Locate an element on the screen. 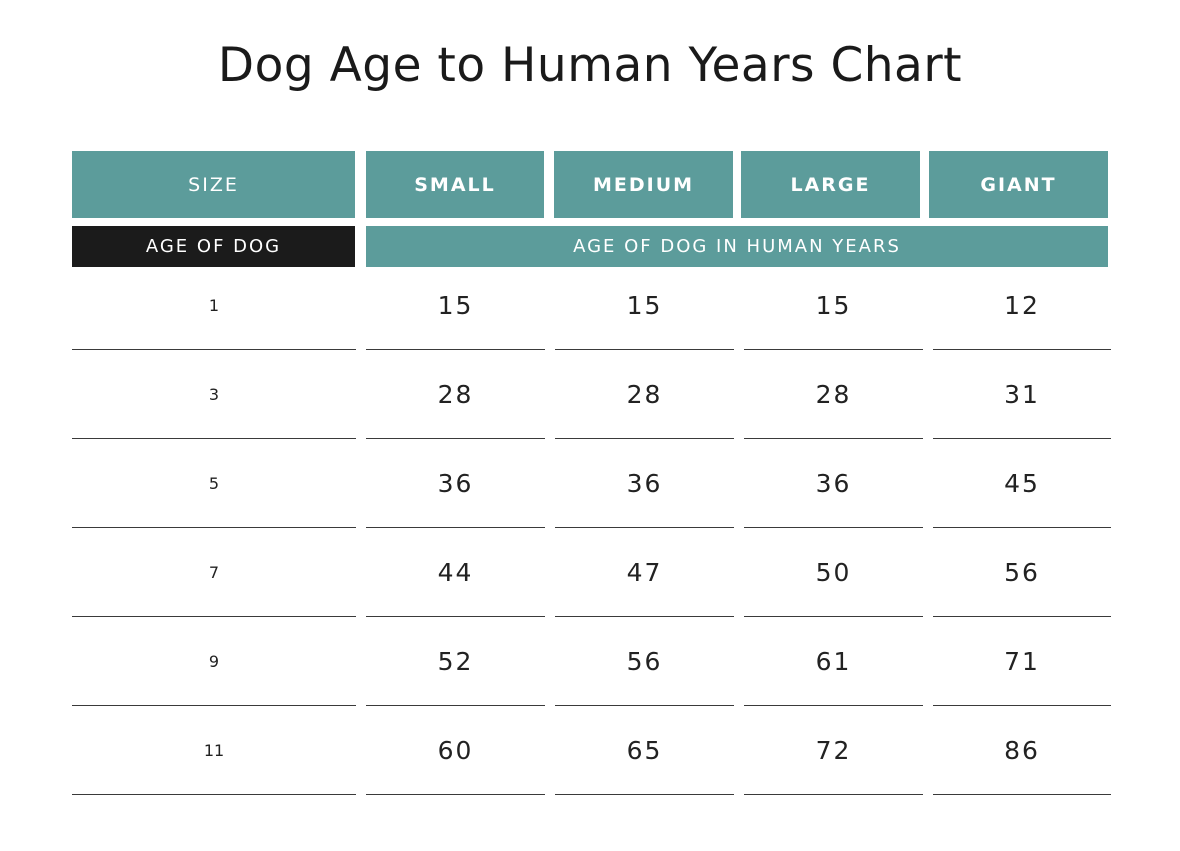  value-cell-small: 36 is located at coordinates (455, 483).